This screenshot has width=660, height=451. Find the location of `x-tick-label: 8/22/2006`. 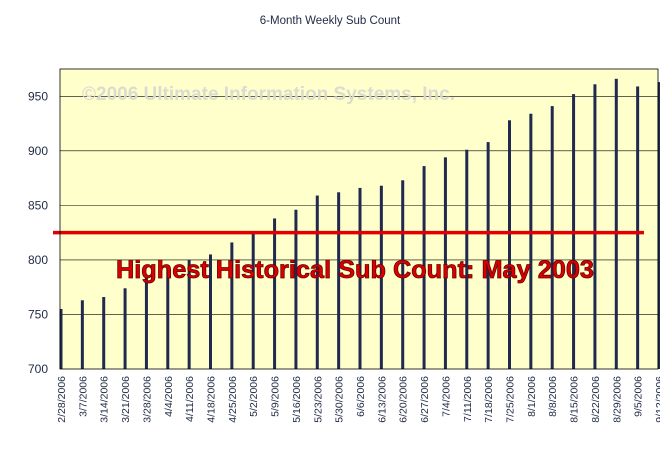

x-tick-label: 8/22/2006 is located at coordinates (596, 399).